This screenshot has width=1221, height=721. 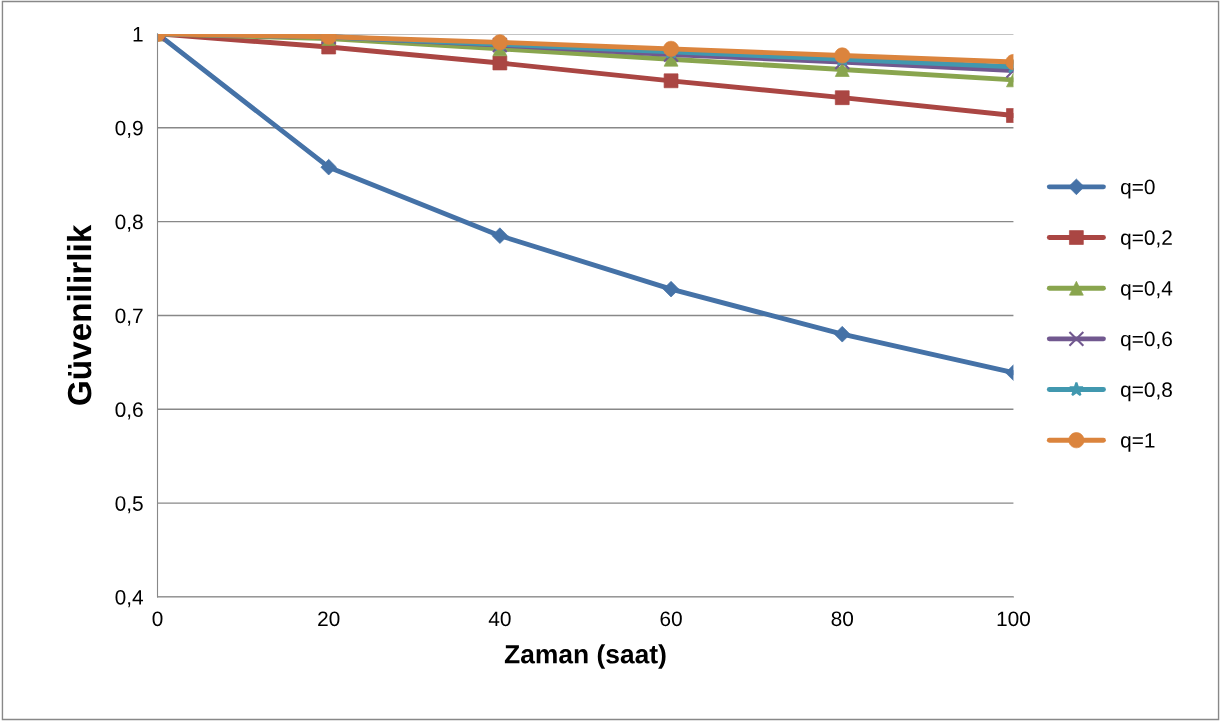 What do you see at coordinates (129, 317) in the screenshot?
I see `y-tick-label: 0,7` at bounding box center [129, 317].